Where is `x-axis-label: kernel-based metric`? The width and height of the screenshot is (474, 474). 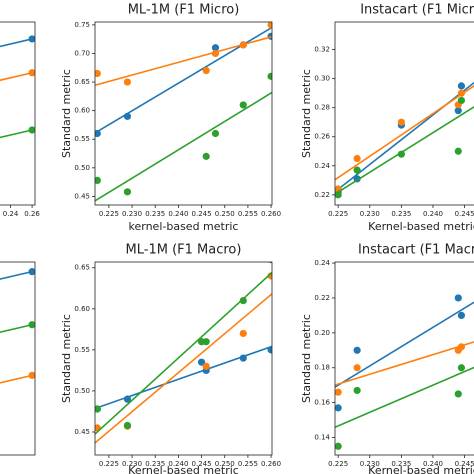
x-axis-label: kernel-based metric is located at coordinates (184, 226).